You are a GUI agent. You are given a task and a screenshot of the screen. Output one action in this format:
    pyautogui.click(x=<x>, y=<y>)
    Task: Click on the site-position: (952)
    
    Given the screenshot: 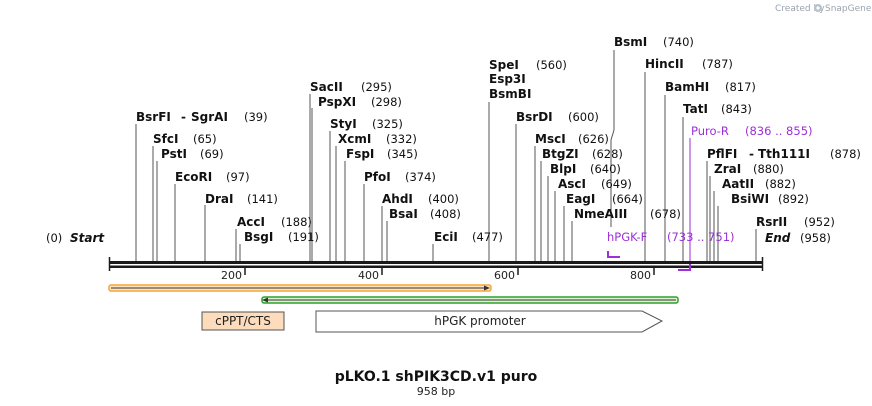 What is the action you would take?
    pyautogui.click(x=819, y=222)
    